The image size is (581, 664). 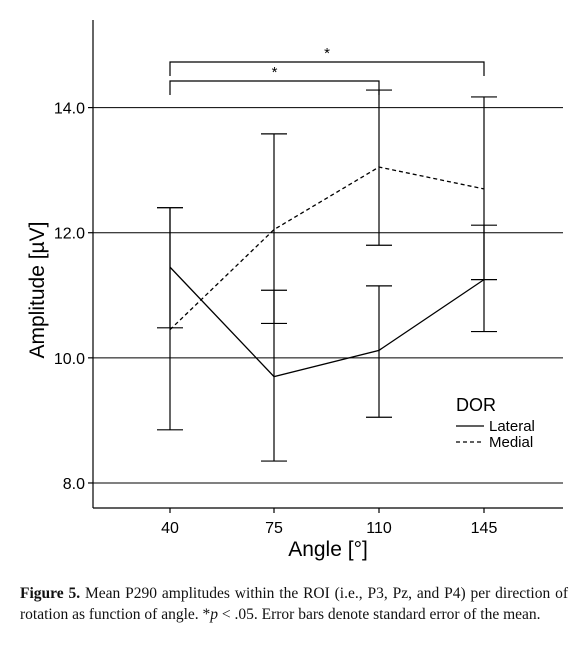 What do you see at coordinates (274, 528) in the screenshot?
I see `x-tick-label-1: 75` at bounding box center [274, 528].